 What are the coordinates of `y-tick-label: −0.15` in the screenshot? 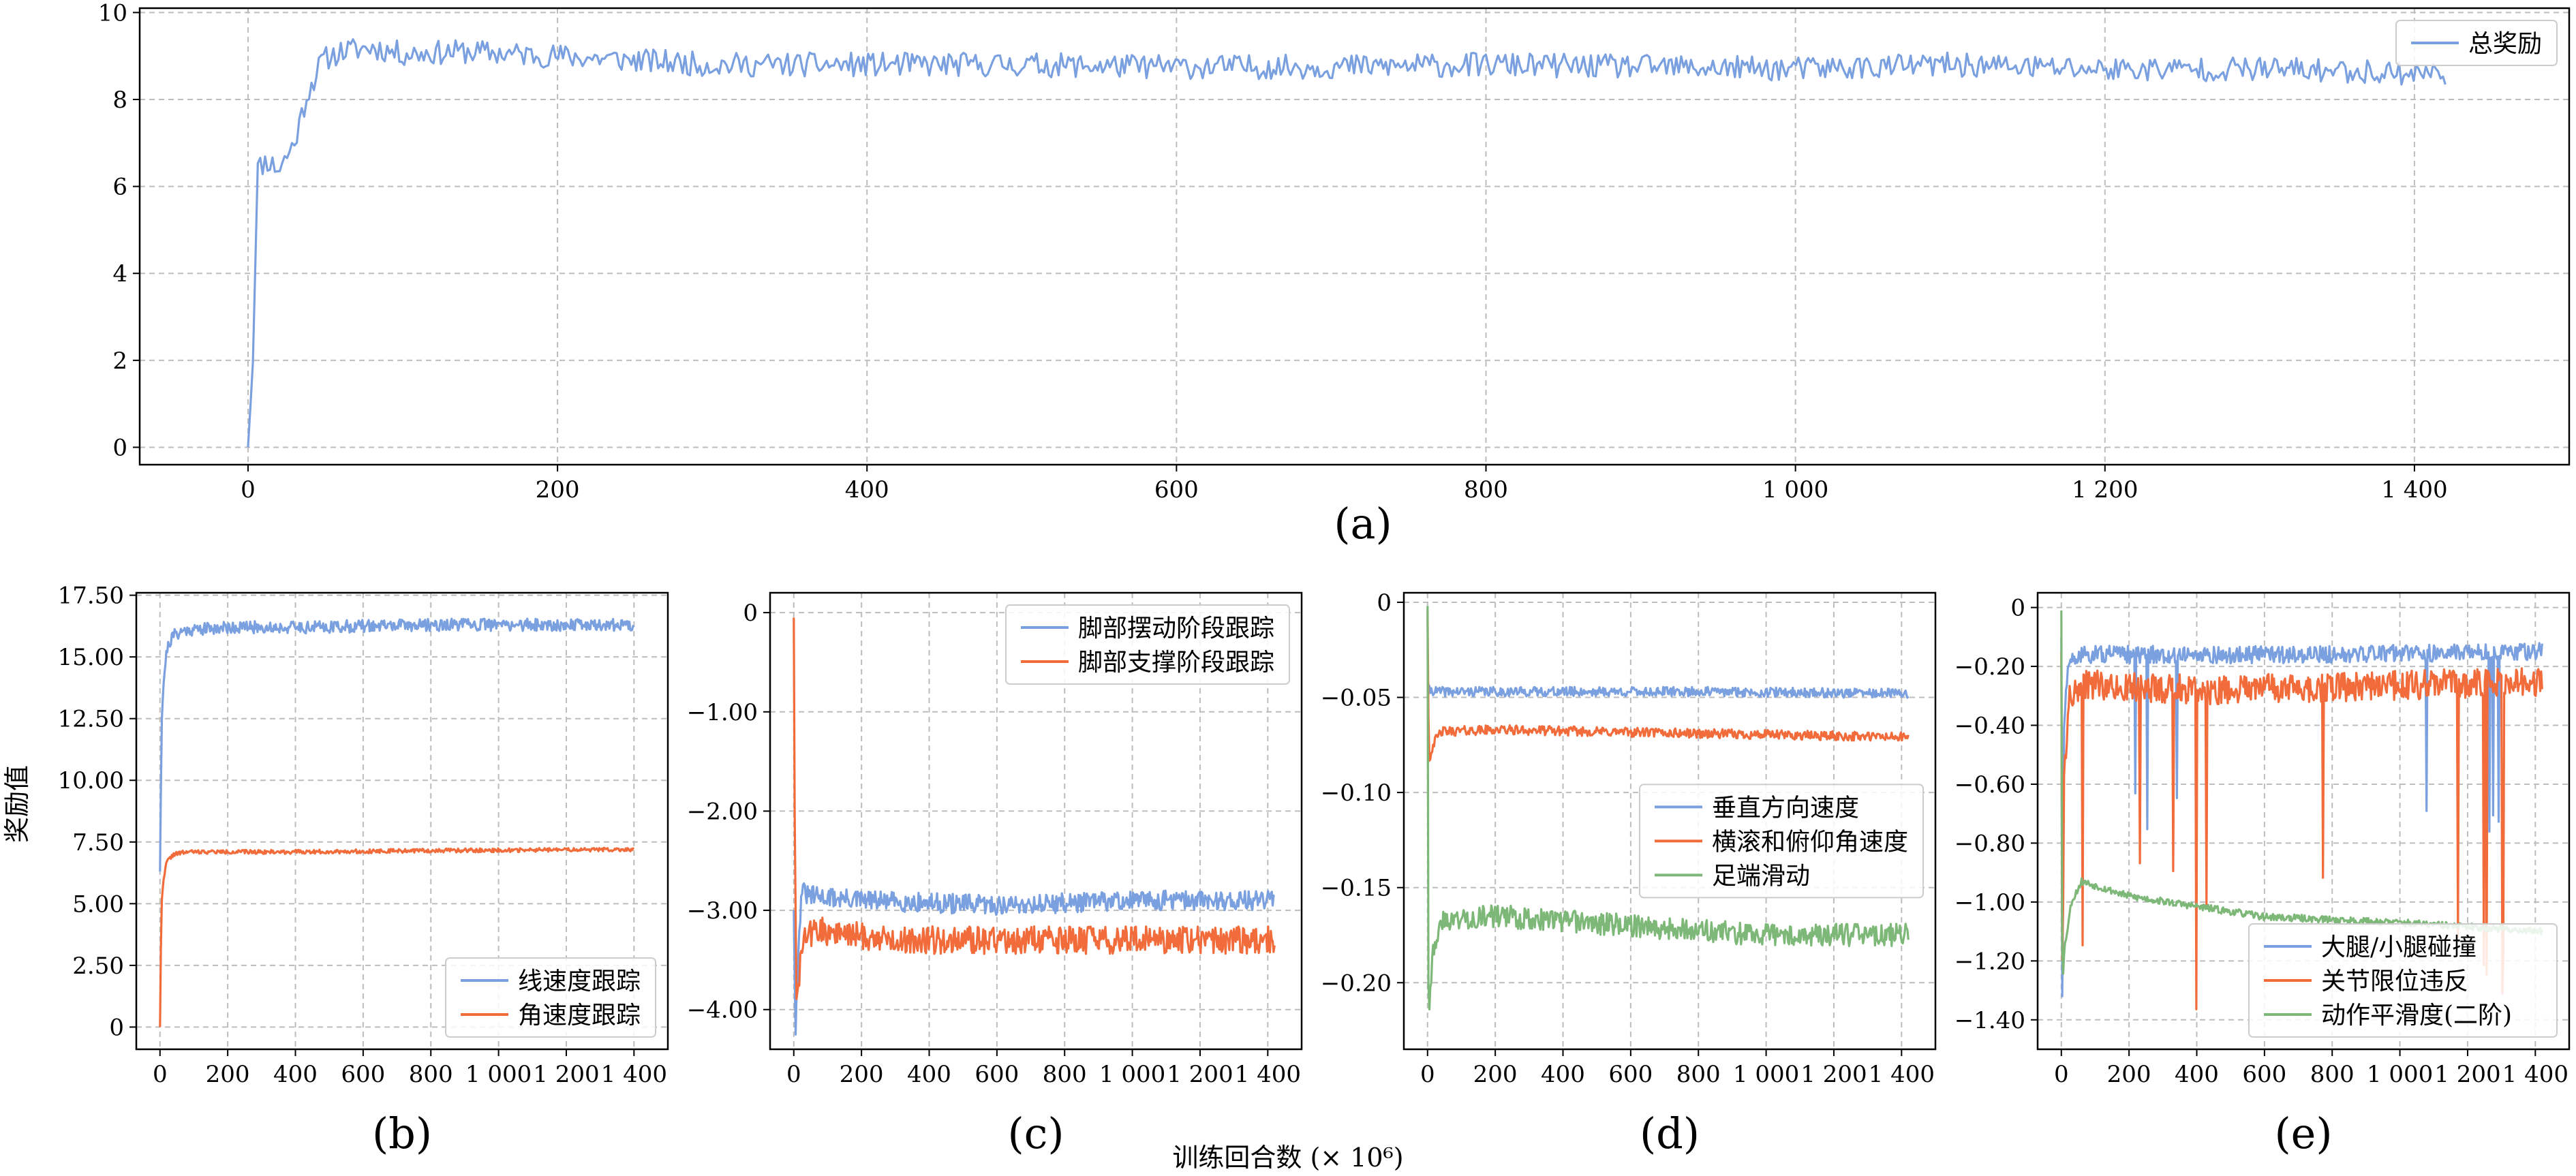 It's located at (1356, 888).